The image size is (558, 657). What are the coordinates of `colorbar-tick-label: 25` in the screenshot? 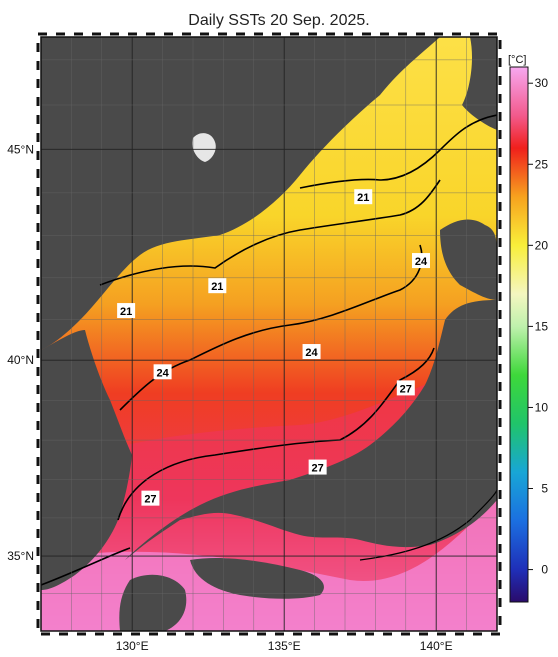 It's located at (542, 164).